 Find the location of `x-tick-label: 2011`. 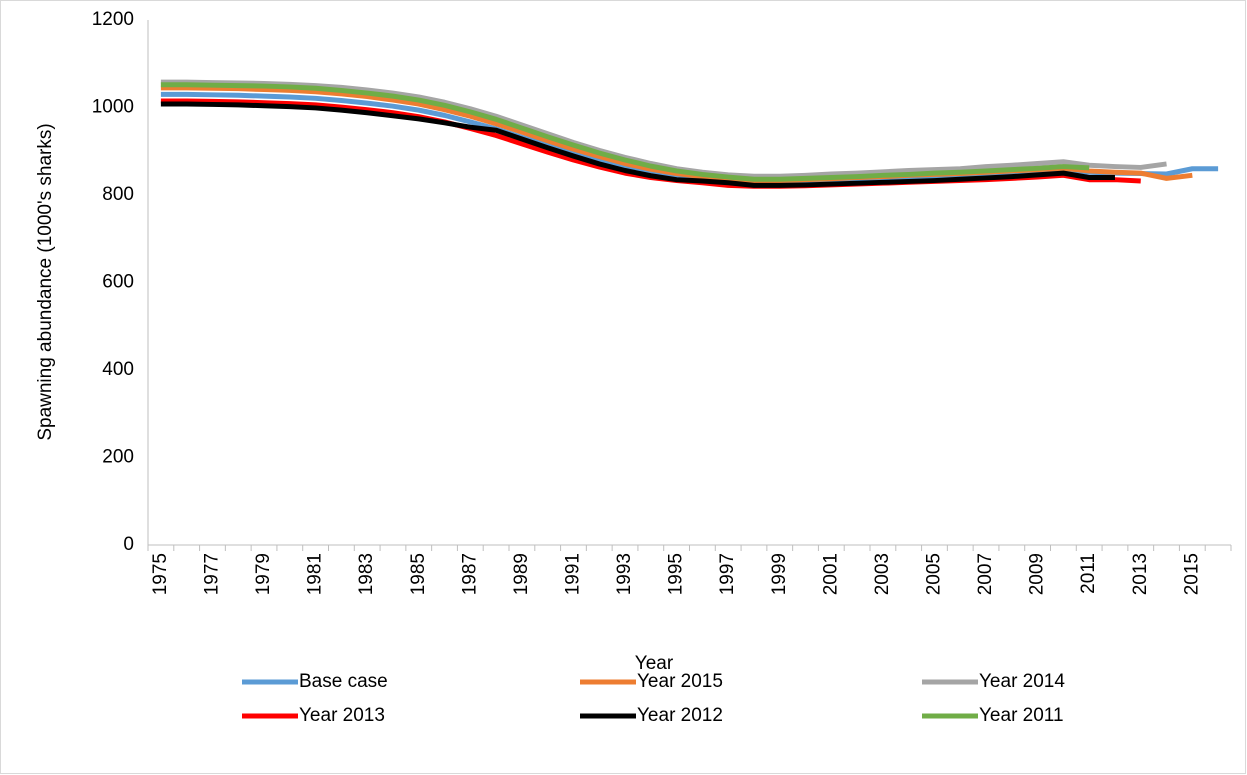

x-tick-label: 2011 is located at coordinates (1088, 573).